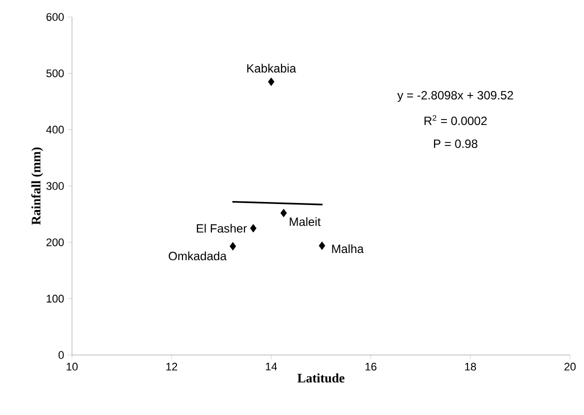 The image size is (584, 415). Describe the element at coordinates (37, 186) in the screenshot. I see `y-axis-title: Rainfall (mm)` at that location.